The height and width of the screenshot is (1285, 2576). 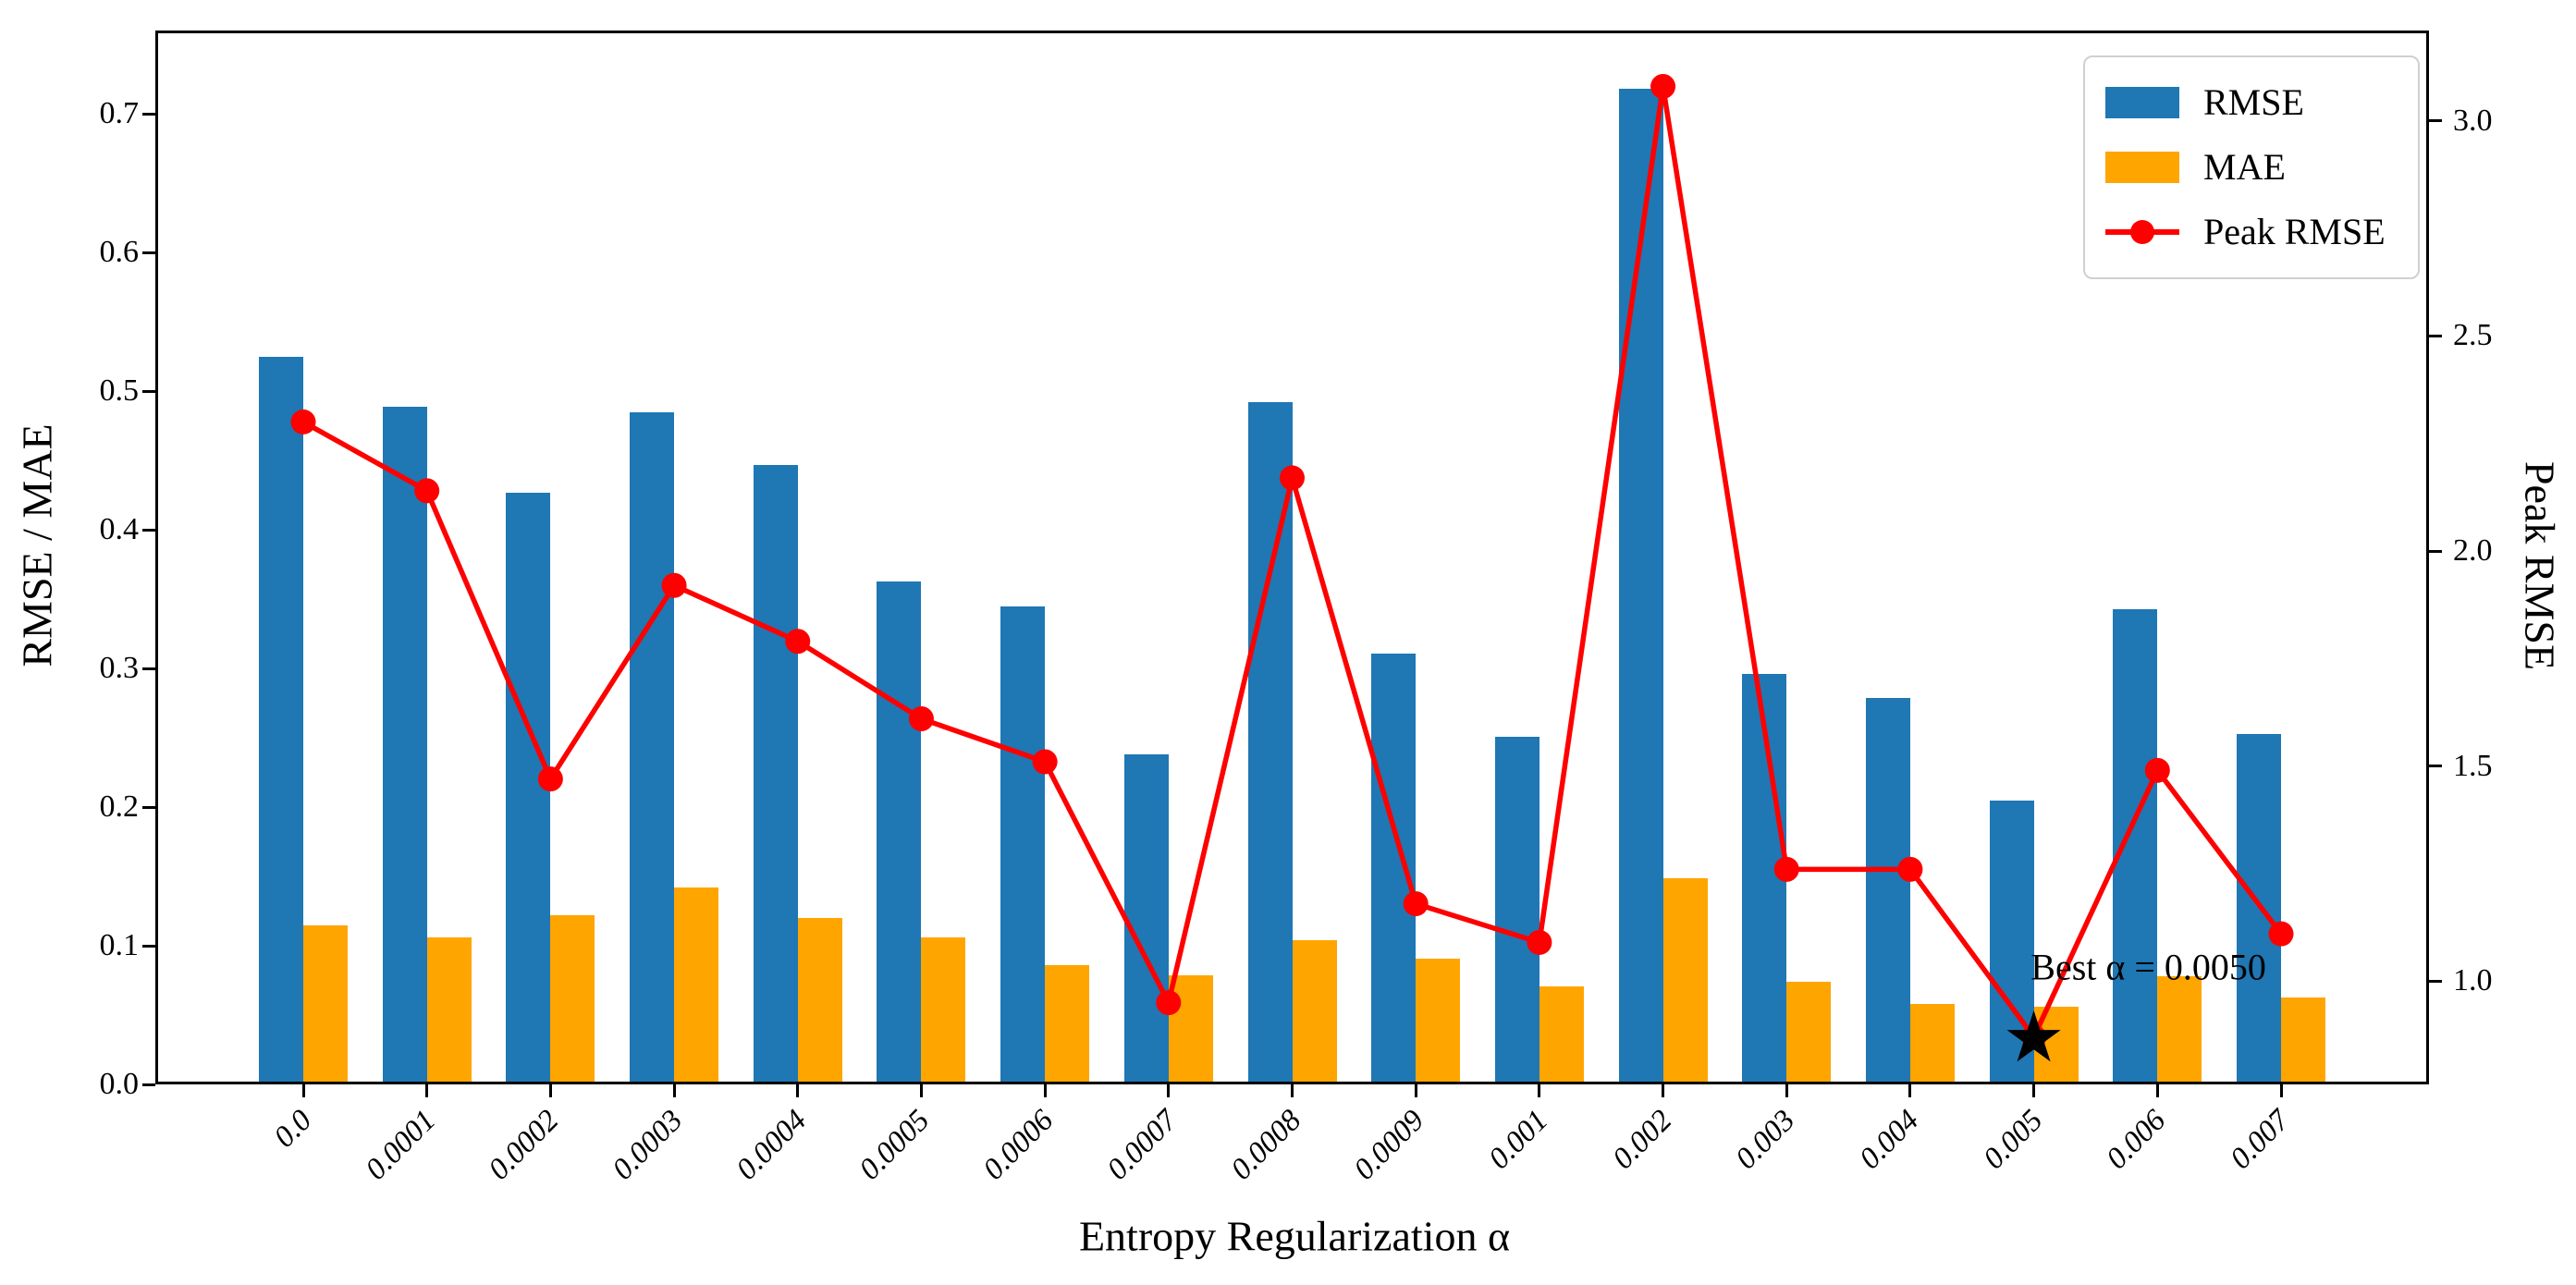 What do you see at coordinates (1265, 1145) in the screenshot?
I see `x-tick-label: 0.0008` at bounding box center [1265, 1145].